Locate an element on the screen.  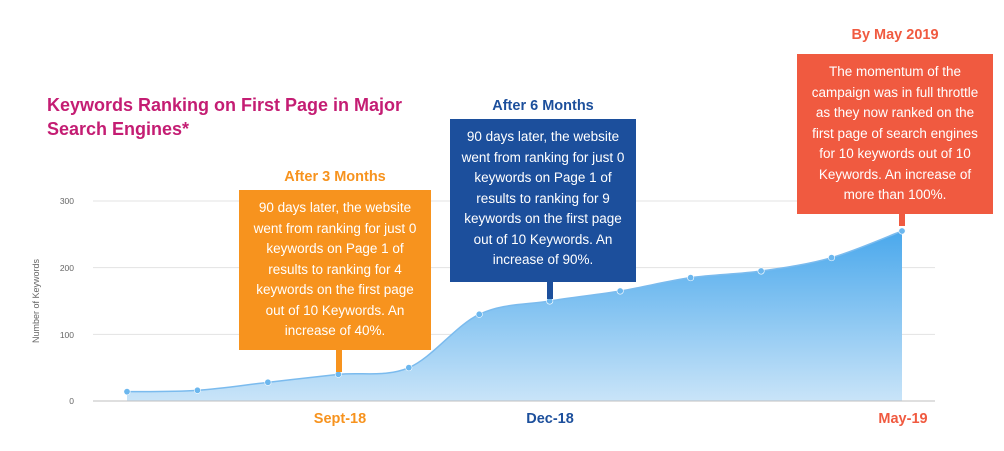
callout-heading-may-2019: By May 2019 is located at coordinates (895, 35).